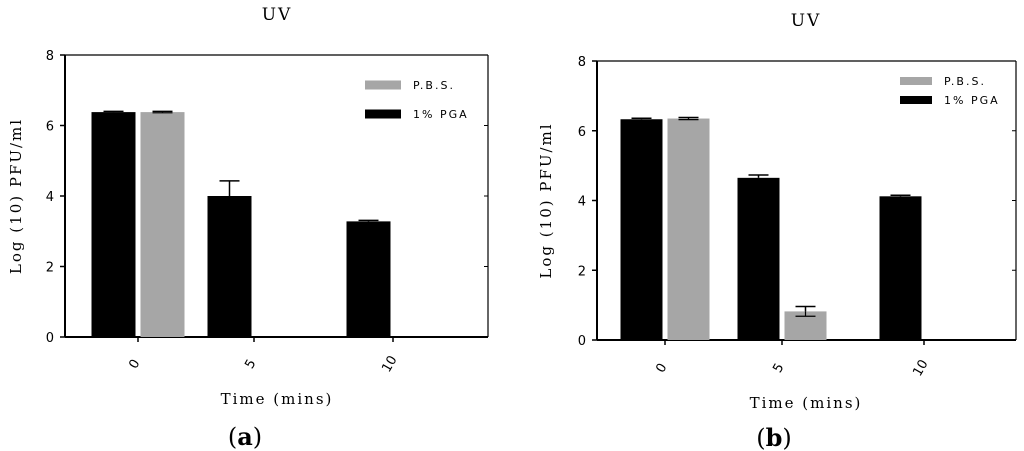 The height and width of the screenshot is (451, 1024). What do you see at coordinates (134, 364) in the screenshot?
I see `chart1-xtick-label: 0` at bounding box center [134, 364].